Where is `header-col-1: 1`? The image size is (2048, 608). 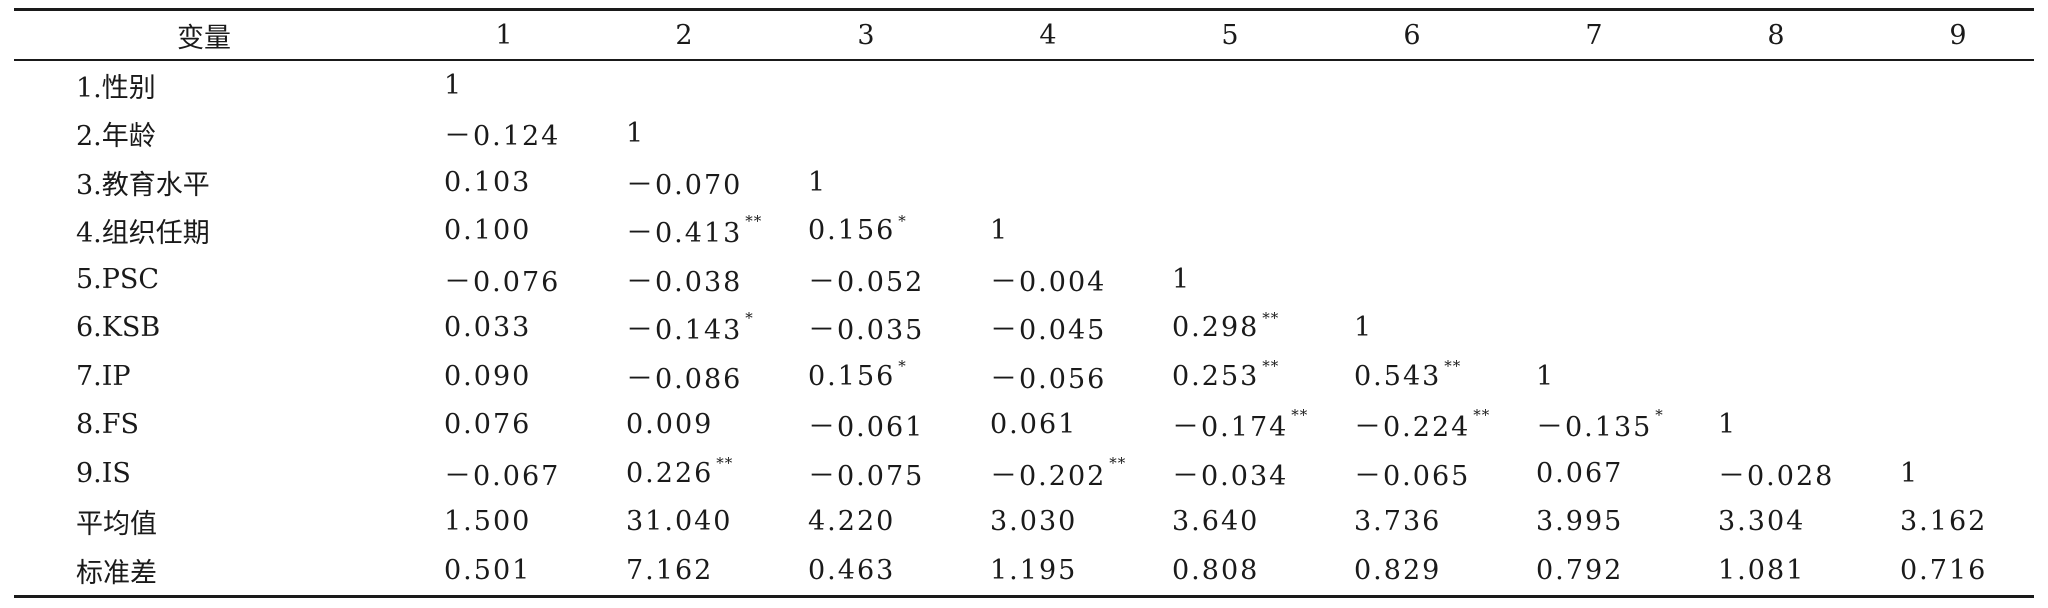 header-col-1: 1 is located at coordinates (504, 35).